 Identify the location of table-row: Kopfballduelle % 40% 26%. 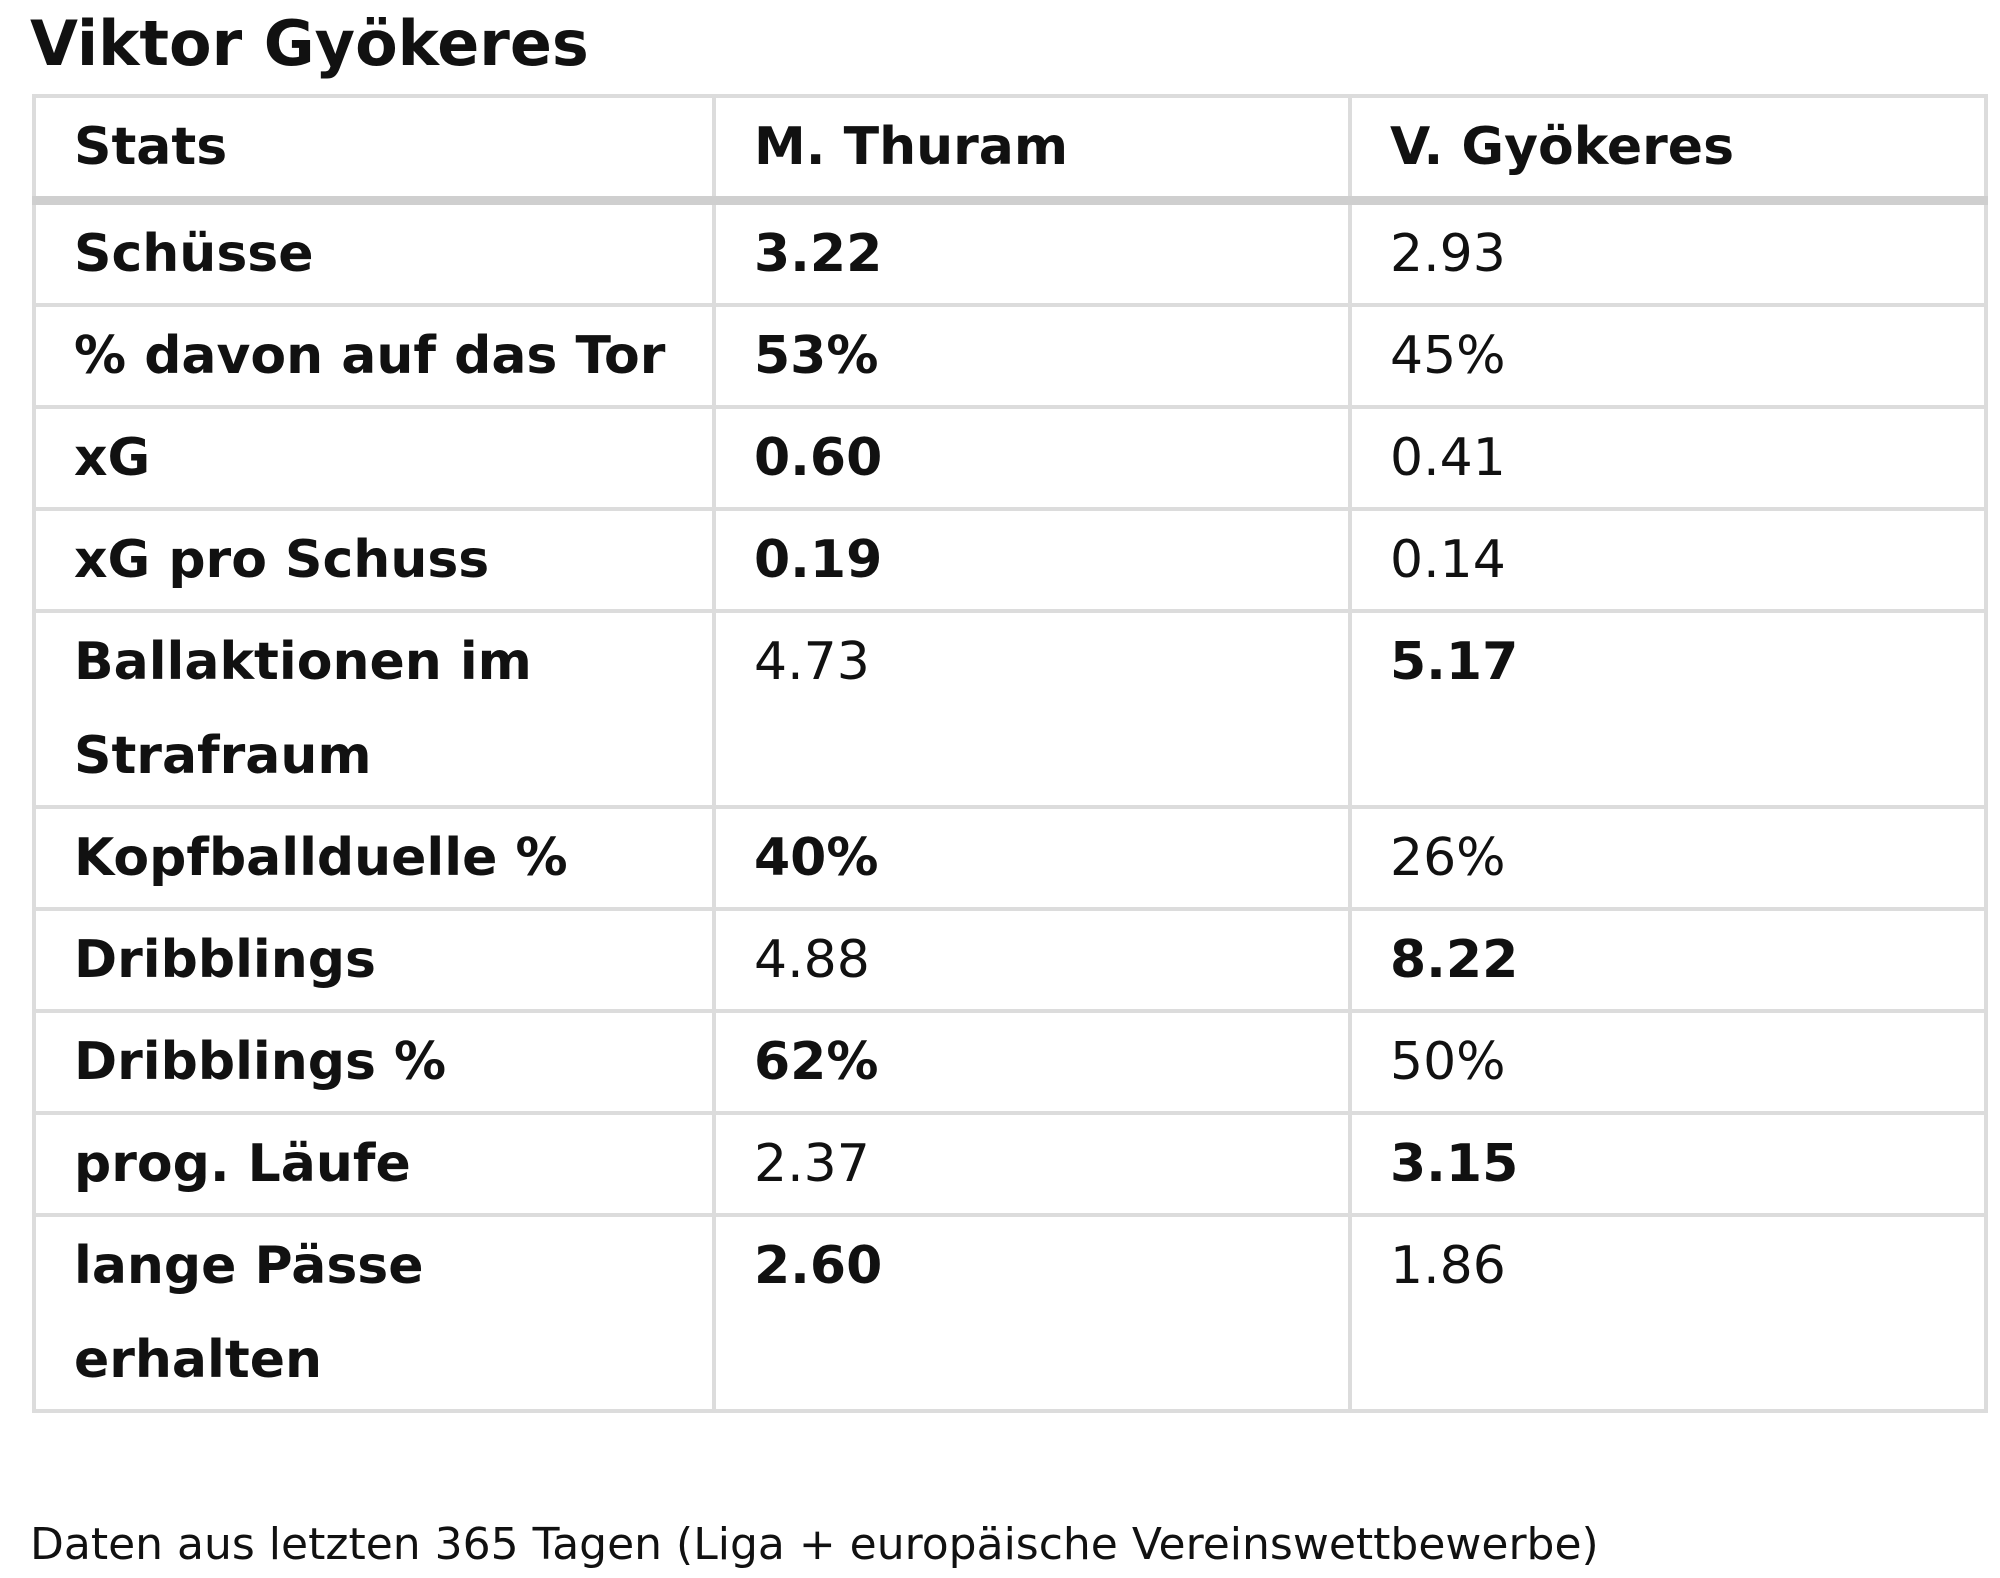
(1010, 858).